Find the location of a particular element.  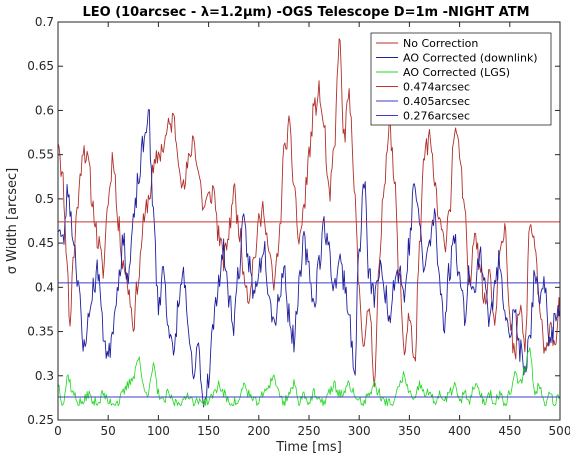

x-tick-label: 0 is located at coordinates (58, 431).